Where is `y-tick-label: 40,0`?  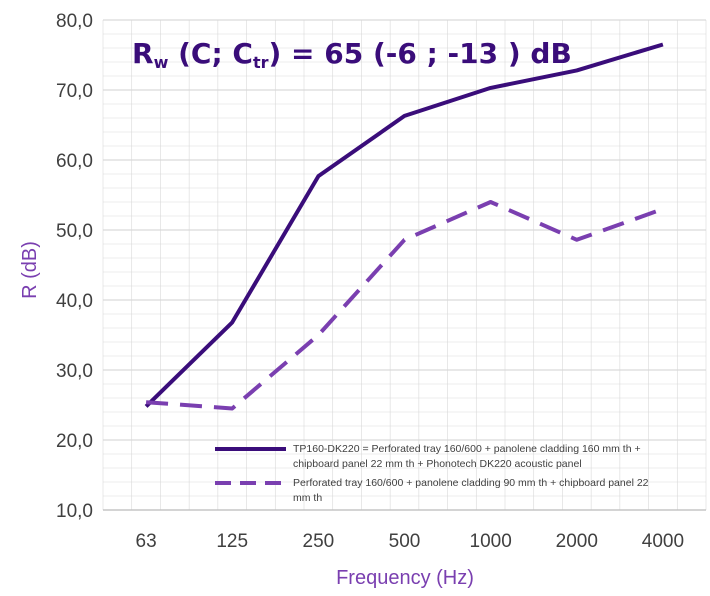
y-tick-label: 40,0 is located at coordinates (74, 301).